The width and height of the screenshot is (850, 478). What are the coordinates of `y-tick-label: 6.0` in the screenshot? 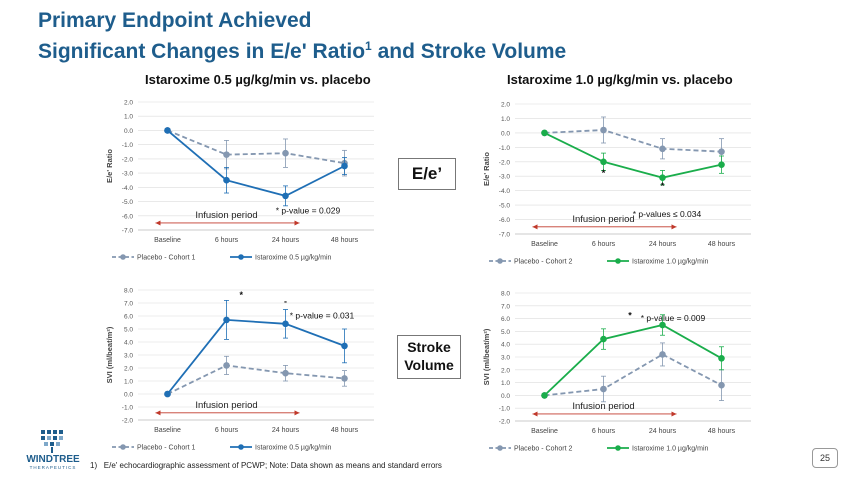 It's located at (128, 317).